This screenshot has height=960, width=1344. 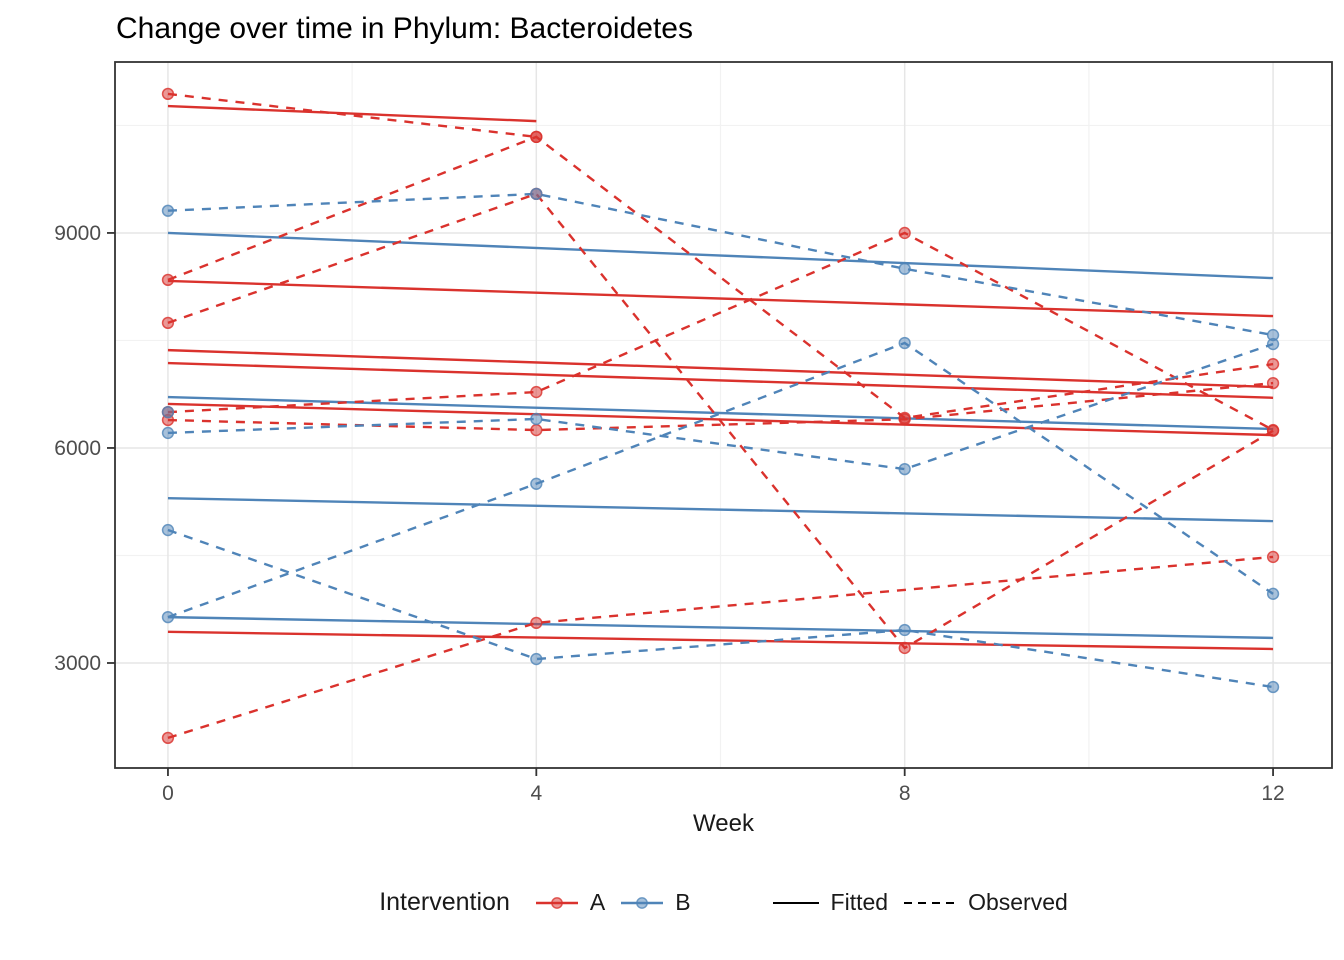 I want to click on legend-key-fitted-icon, so click(x=795, y=902).